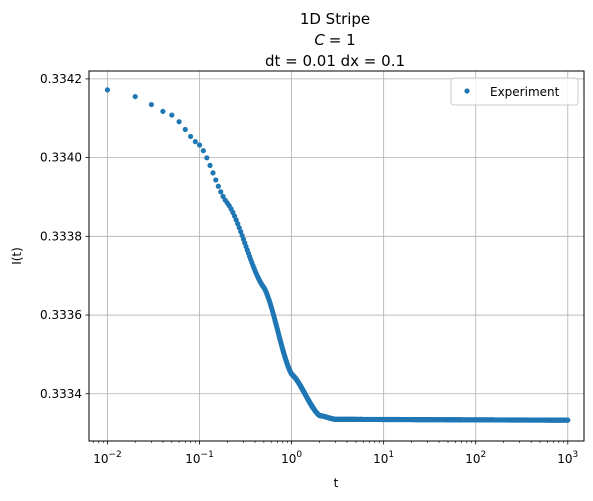 This screenshot has width=593, height=501. What do you see at coordinates (61, 315) in the screenshot?
I see `y-tick-label: 0.3336` at bounding box center [61, 315].